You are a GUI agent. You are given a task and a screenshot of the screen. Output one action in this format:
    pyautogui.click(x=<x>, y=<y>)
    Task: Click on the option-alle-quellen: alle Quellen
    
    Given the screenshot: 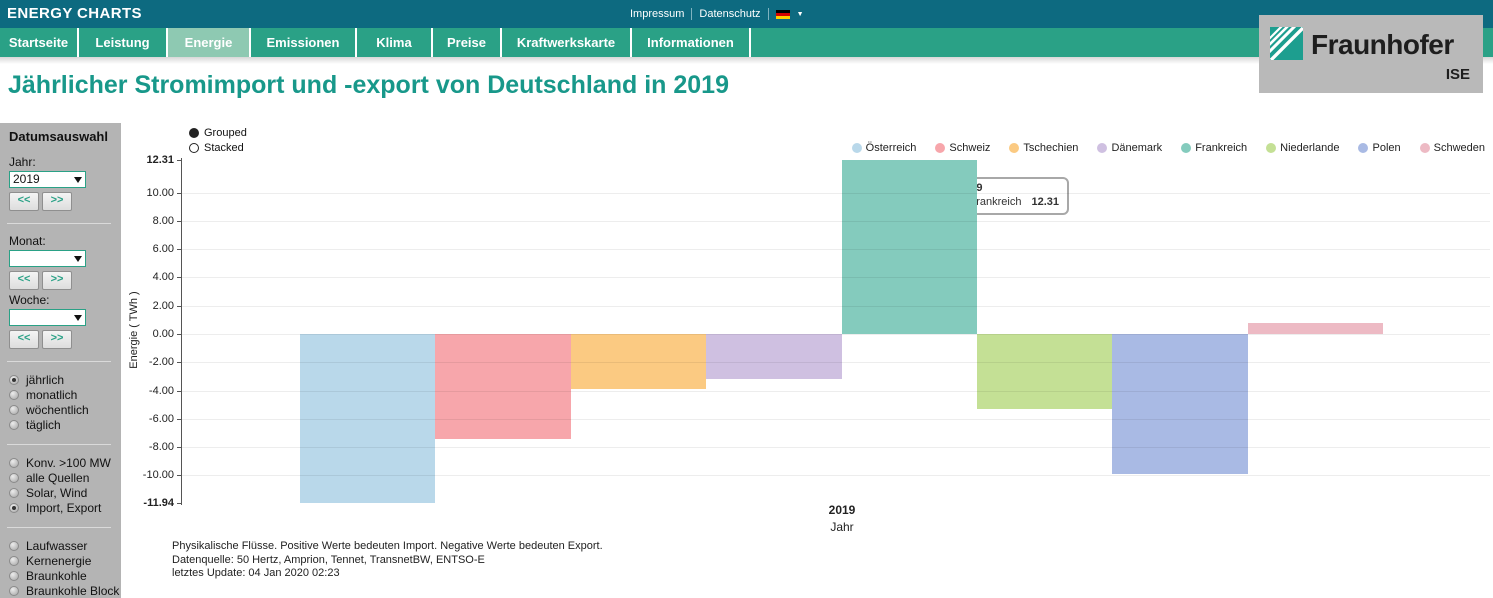 What is the action you would take?
    pyautogui.click(x=65, y=477)
    